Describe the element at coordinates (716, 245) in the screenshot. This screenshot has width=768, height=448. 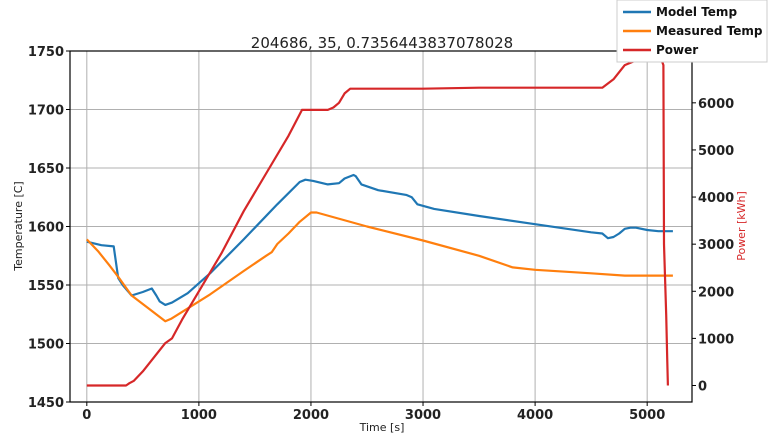
I see `y2-tick-label: 3000` at that location.